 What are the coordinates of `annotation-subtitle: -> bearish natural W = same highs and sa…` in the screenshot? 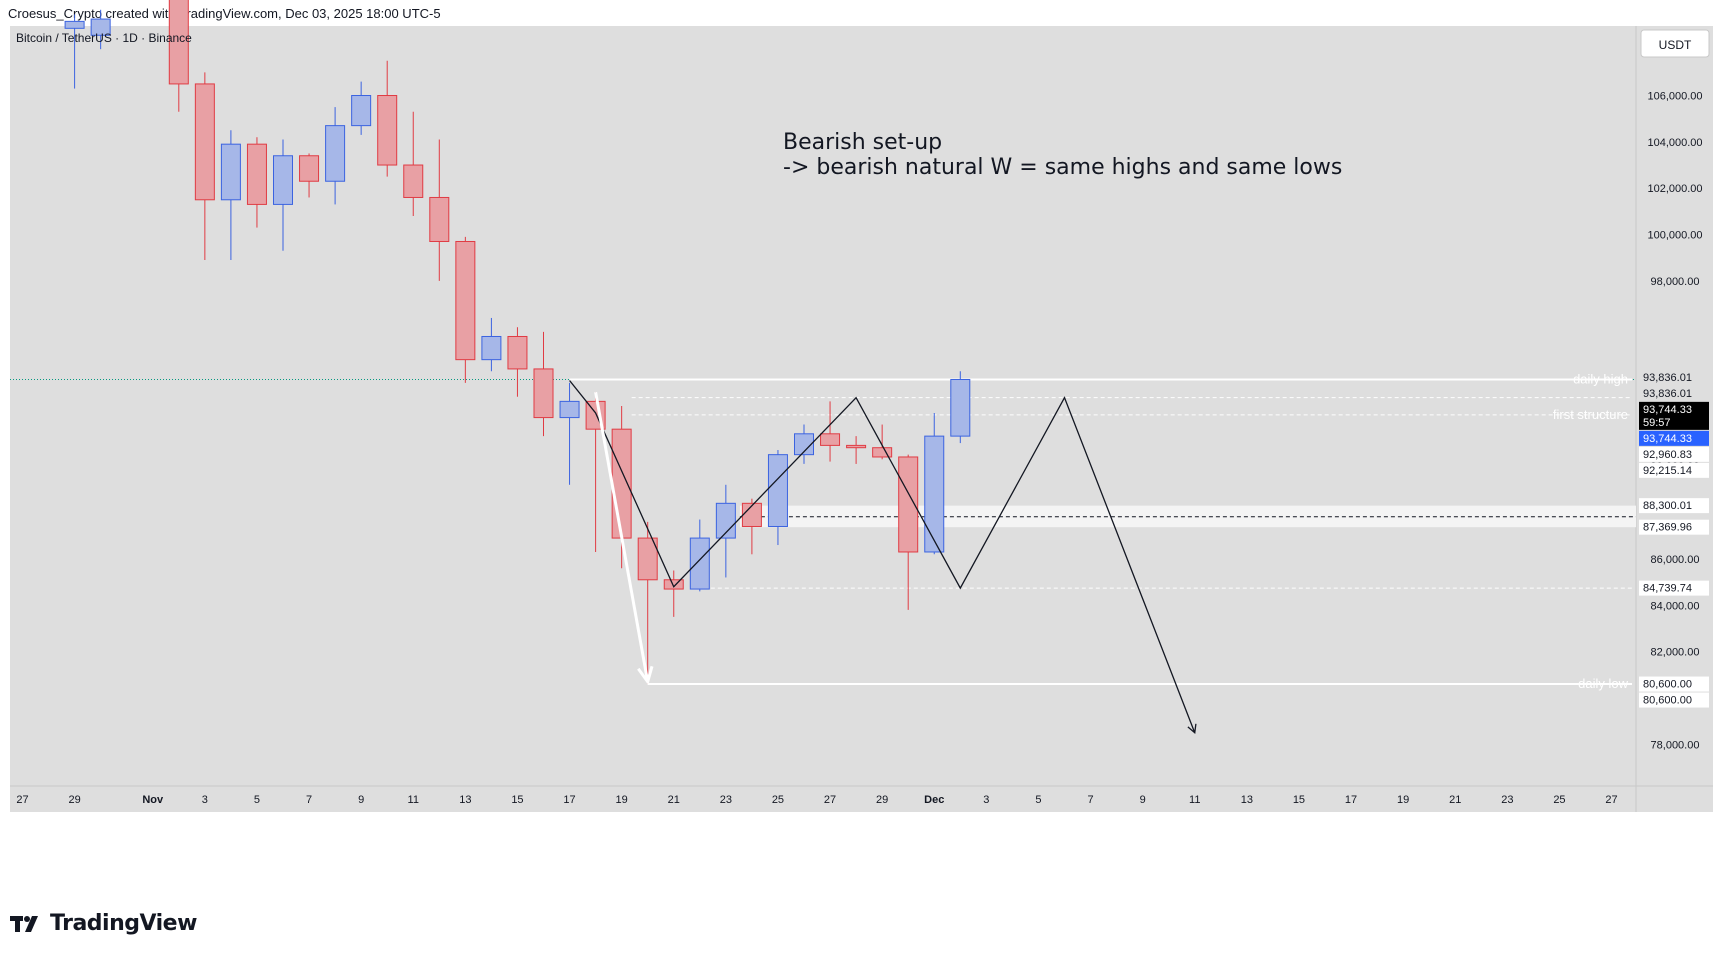 It's located at (1062, 167).